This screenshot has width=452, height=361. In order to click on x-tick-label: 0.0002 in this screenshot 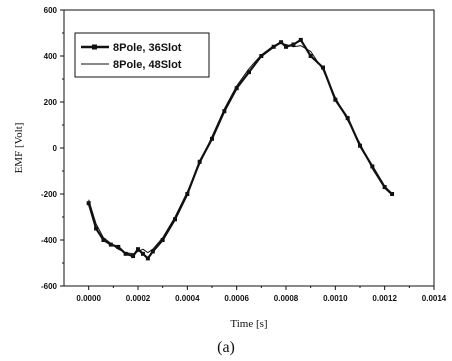, I will do `click(138, 298)`.